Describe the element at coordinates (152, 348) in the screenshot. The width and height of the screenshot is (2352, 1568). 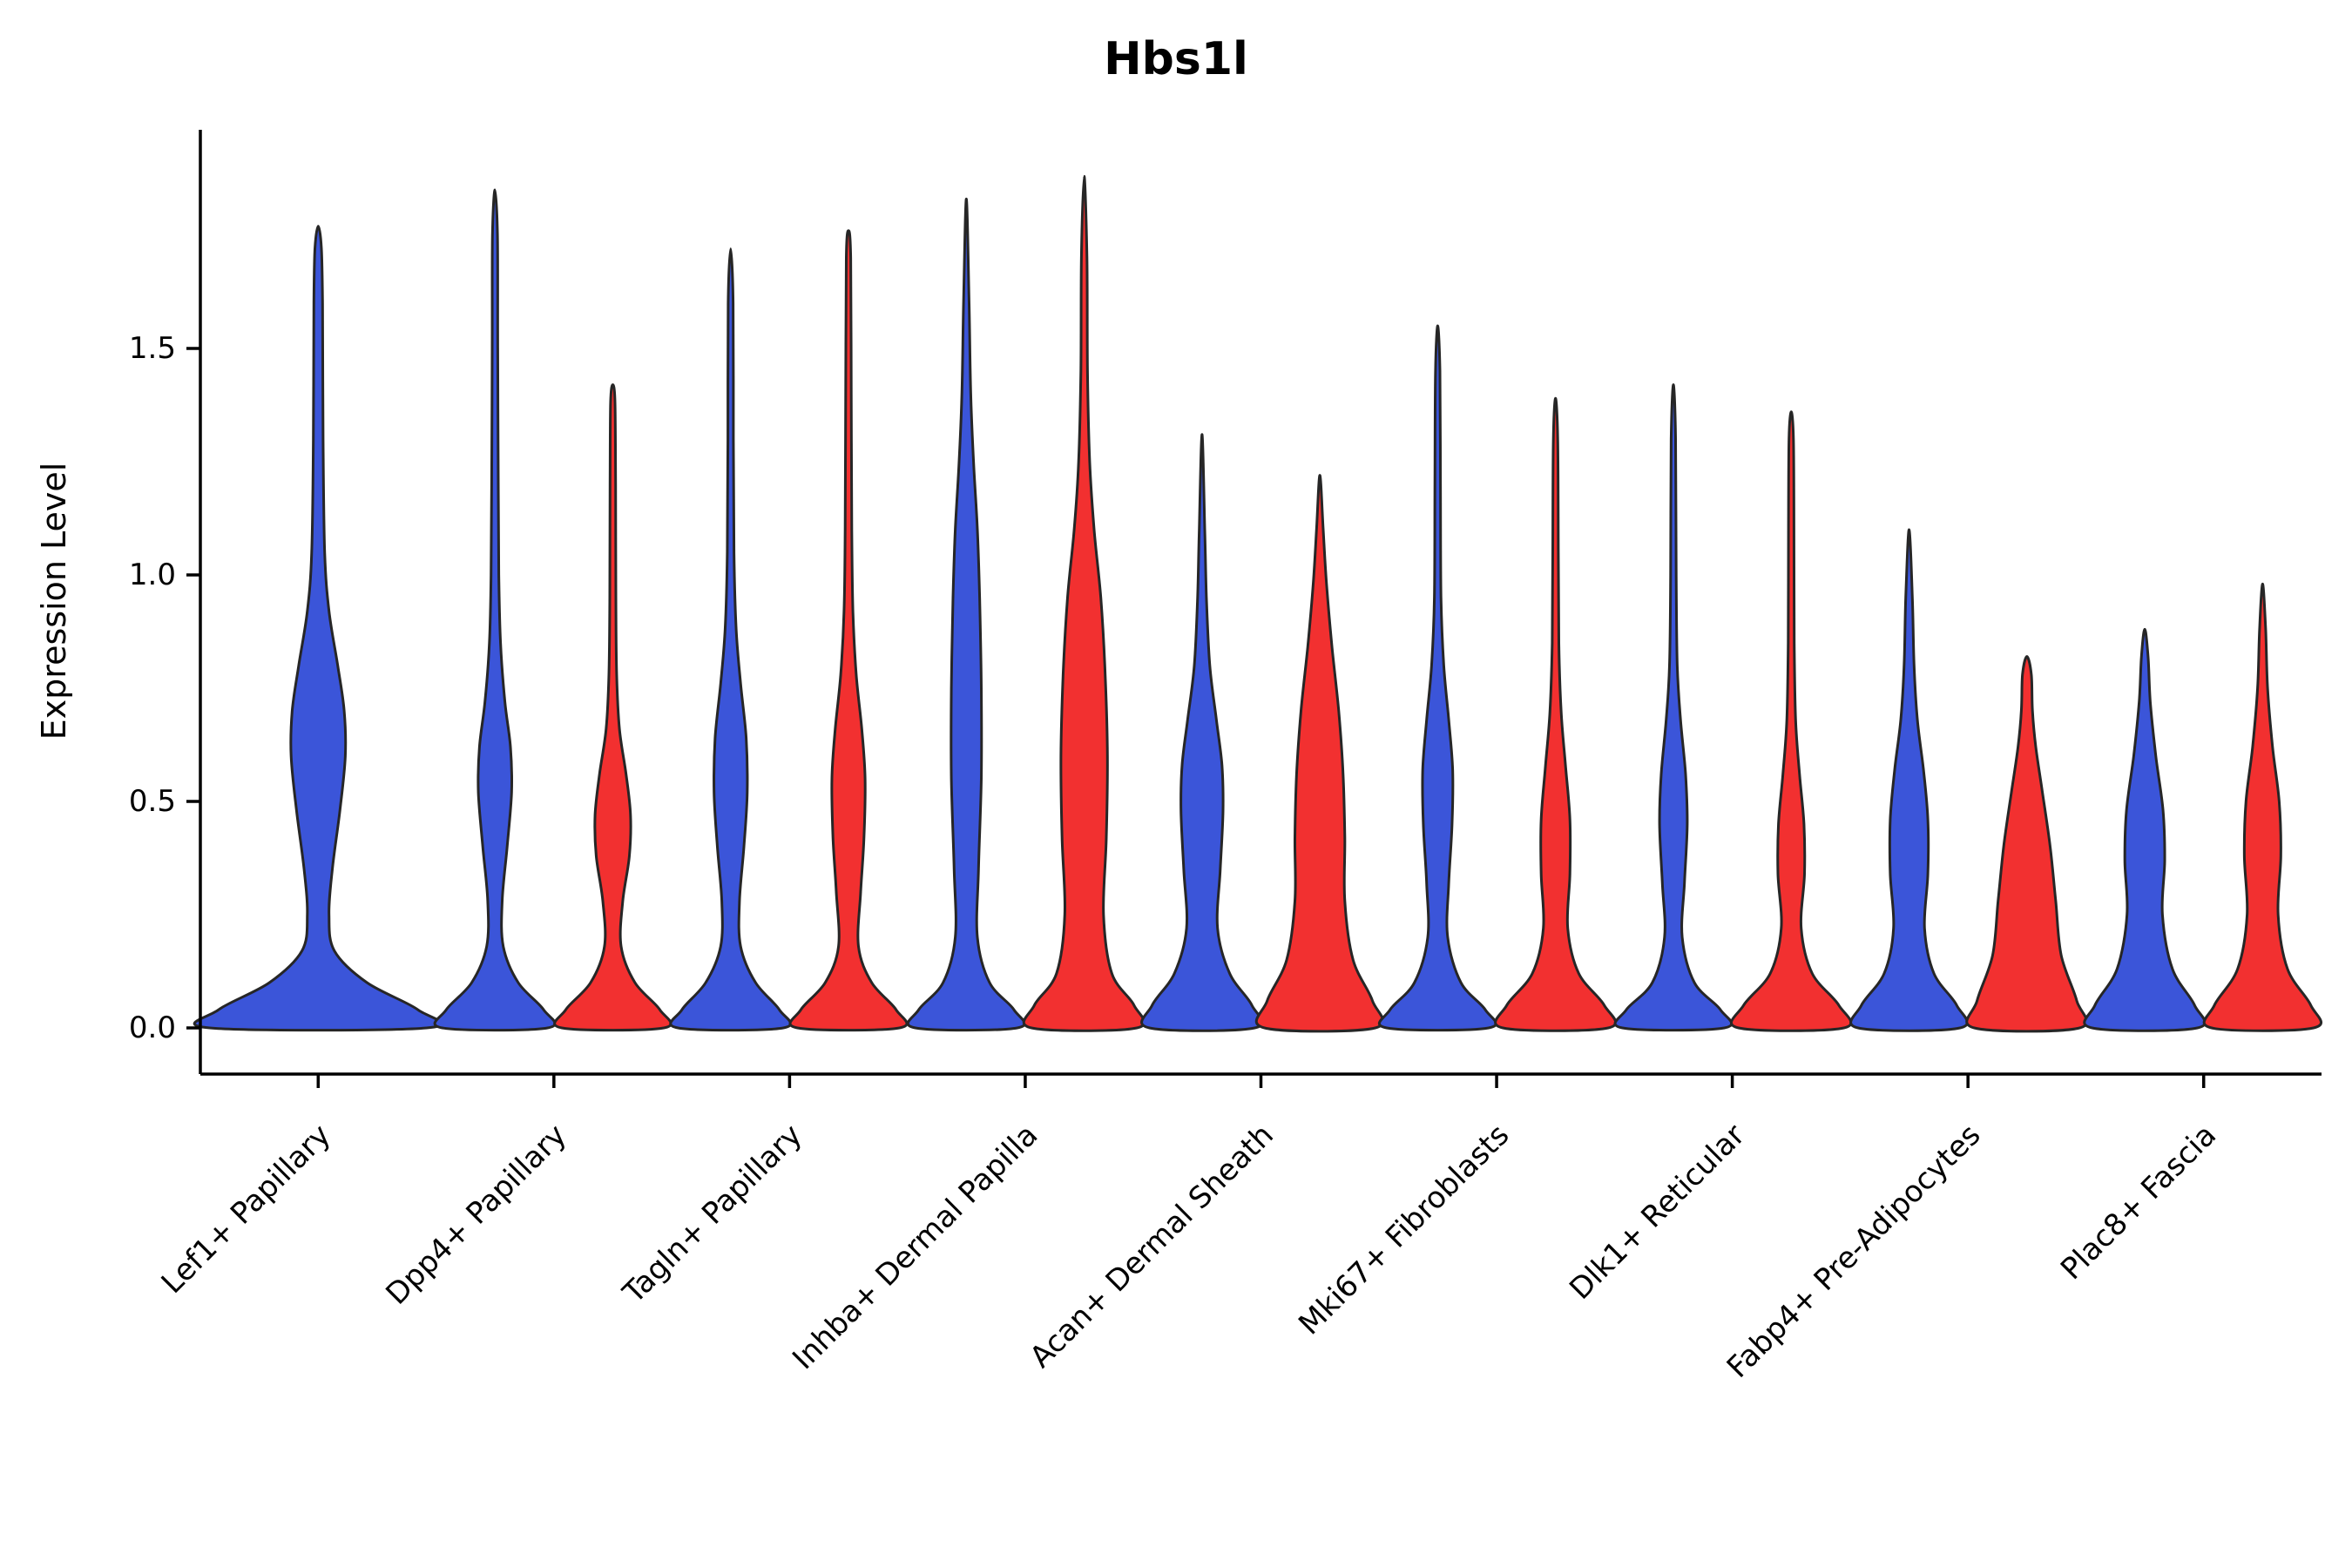
I see `y-tick-label-3: 1.5` at that location.